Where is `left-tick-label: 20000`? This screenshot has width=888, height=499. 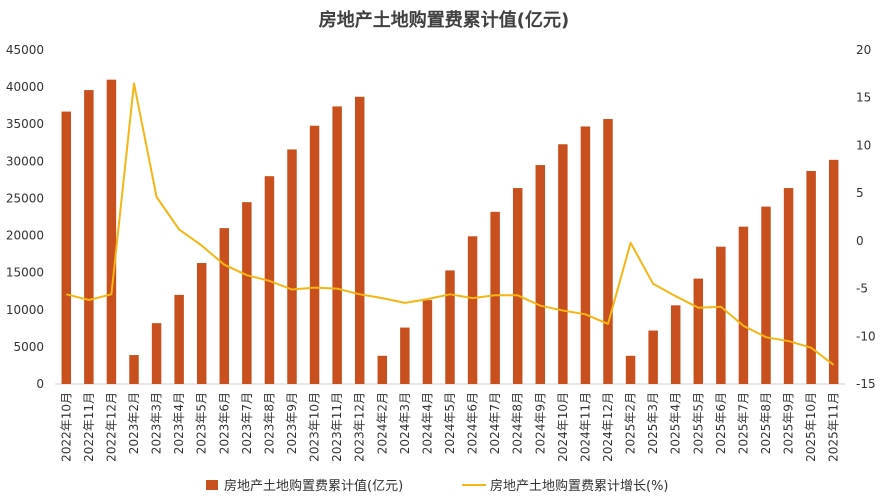 left-tick-label: 20000 is located at coordinates (25, 236).